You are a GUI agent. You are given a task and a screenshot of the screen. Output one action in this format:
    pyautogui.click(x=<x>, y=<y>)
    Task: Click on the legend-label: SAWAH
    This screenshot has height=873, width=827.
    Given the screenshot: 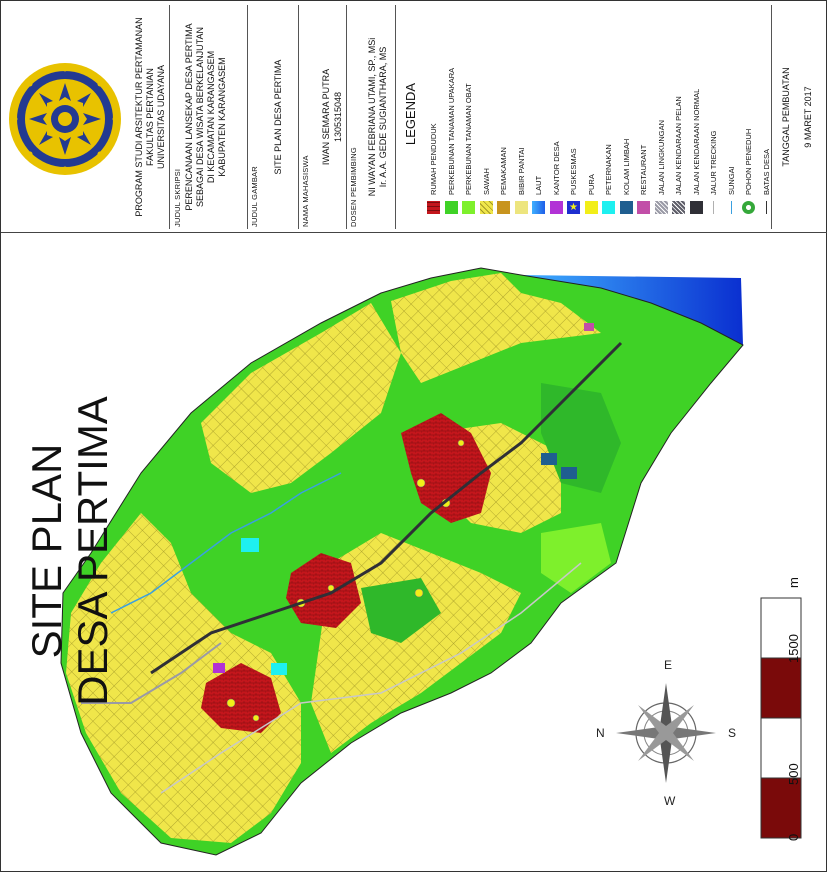 What is the action you would take?
    pyautogui.click(x=486, y=181)
    